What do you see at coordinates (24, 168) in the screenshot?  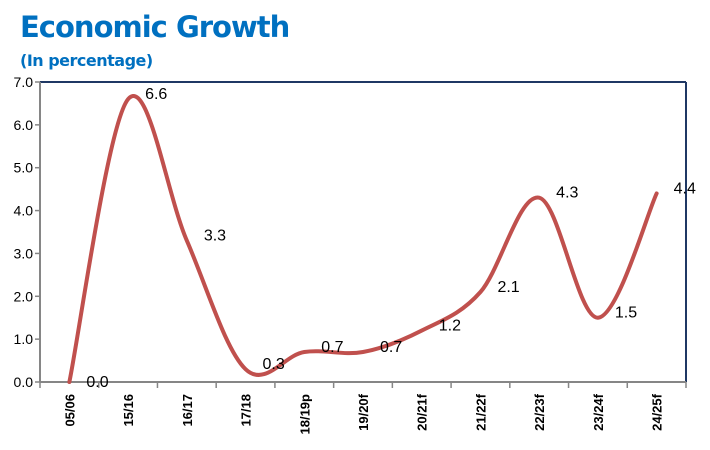 I see `y-tick-label: 5.0` at bounding box center [24, 168].